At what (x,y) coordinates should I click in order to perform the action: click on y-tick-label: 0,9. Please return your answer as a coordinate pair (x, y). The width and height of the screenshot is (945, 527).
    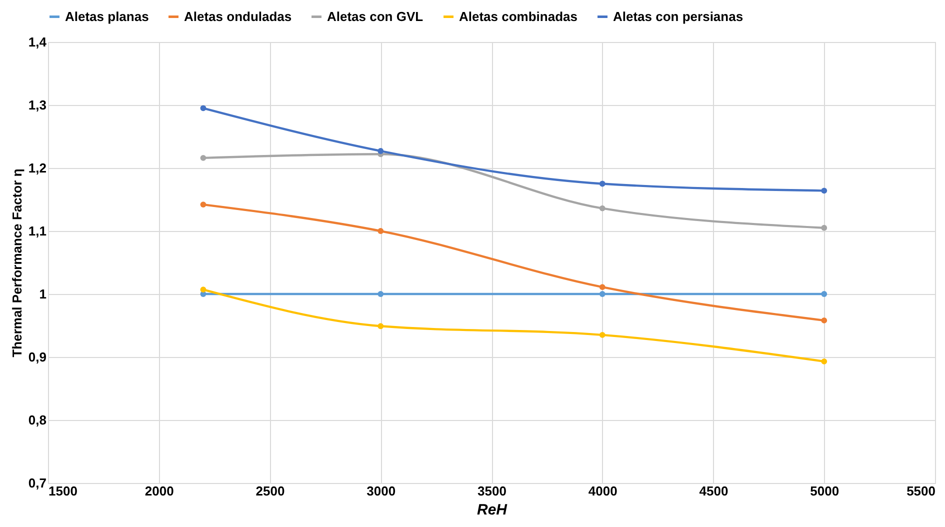
    Looking at the image, I should click on (37, 357).